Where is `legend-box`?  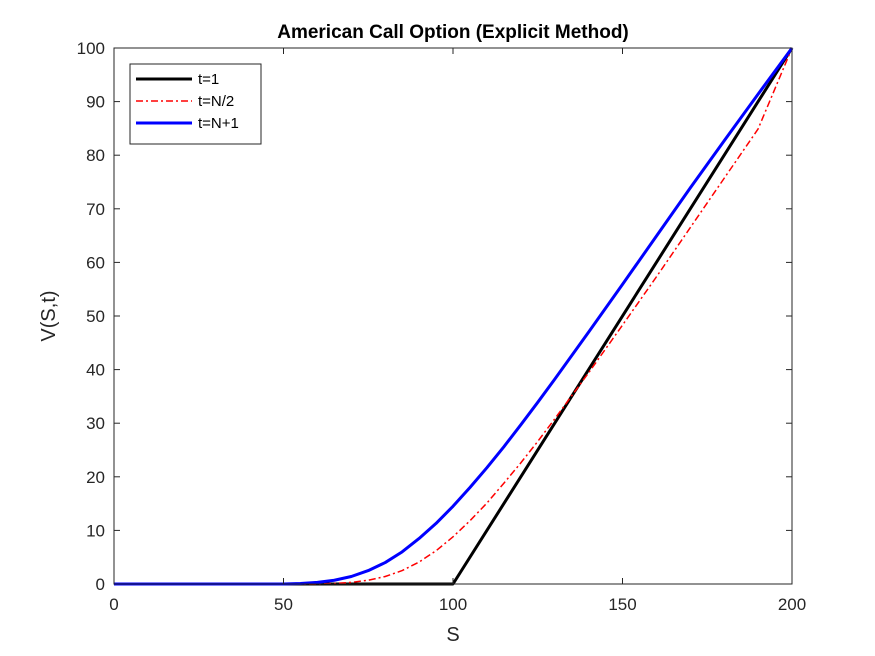
legend-box is located at coordinates (195, 104).